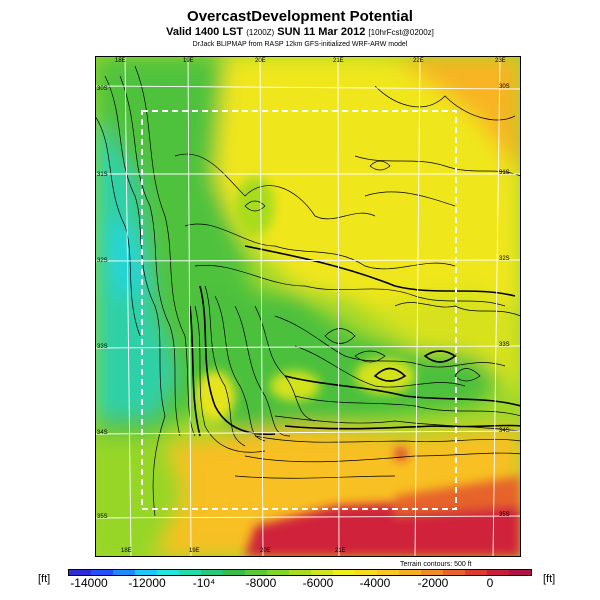 This screenshot has width=600, height=600. Describe the element at coordinates (89, 583) in the screenshot. I see `colorbar-tick: -14000` at that location.